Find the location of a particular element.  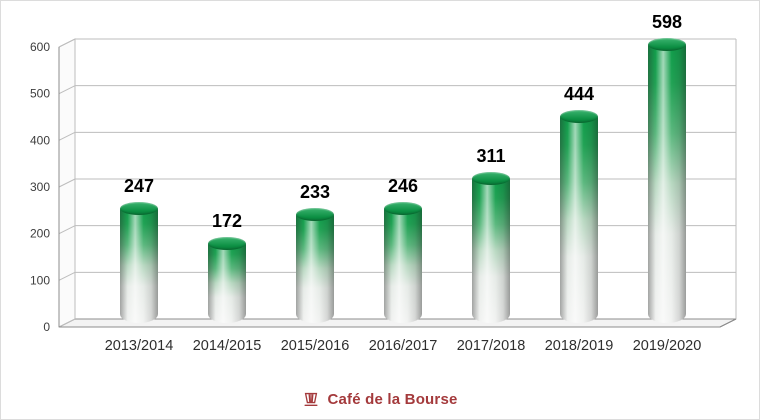

bar-2016-2017: 246 is located at coordinates (403, 249).